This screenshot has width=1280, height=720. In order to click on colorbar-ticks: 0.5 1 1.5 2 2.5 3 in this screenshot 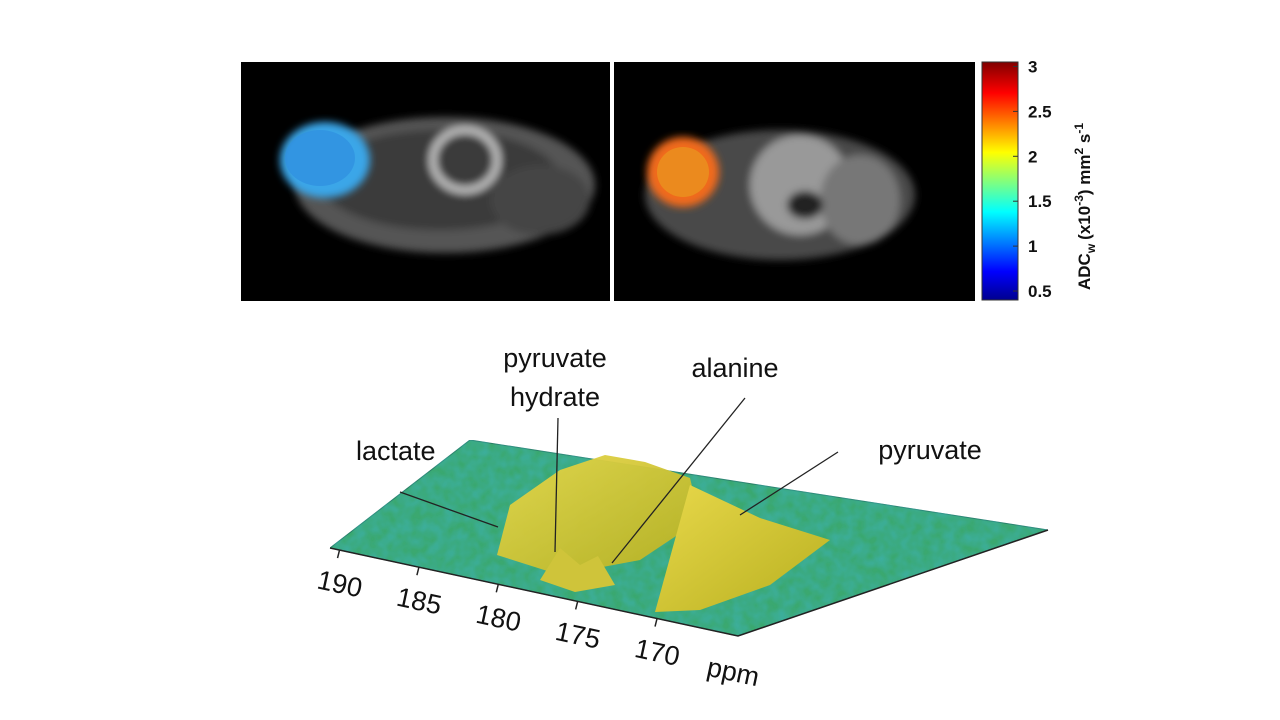, I will do `click(1032, 179)`.